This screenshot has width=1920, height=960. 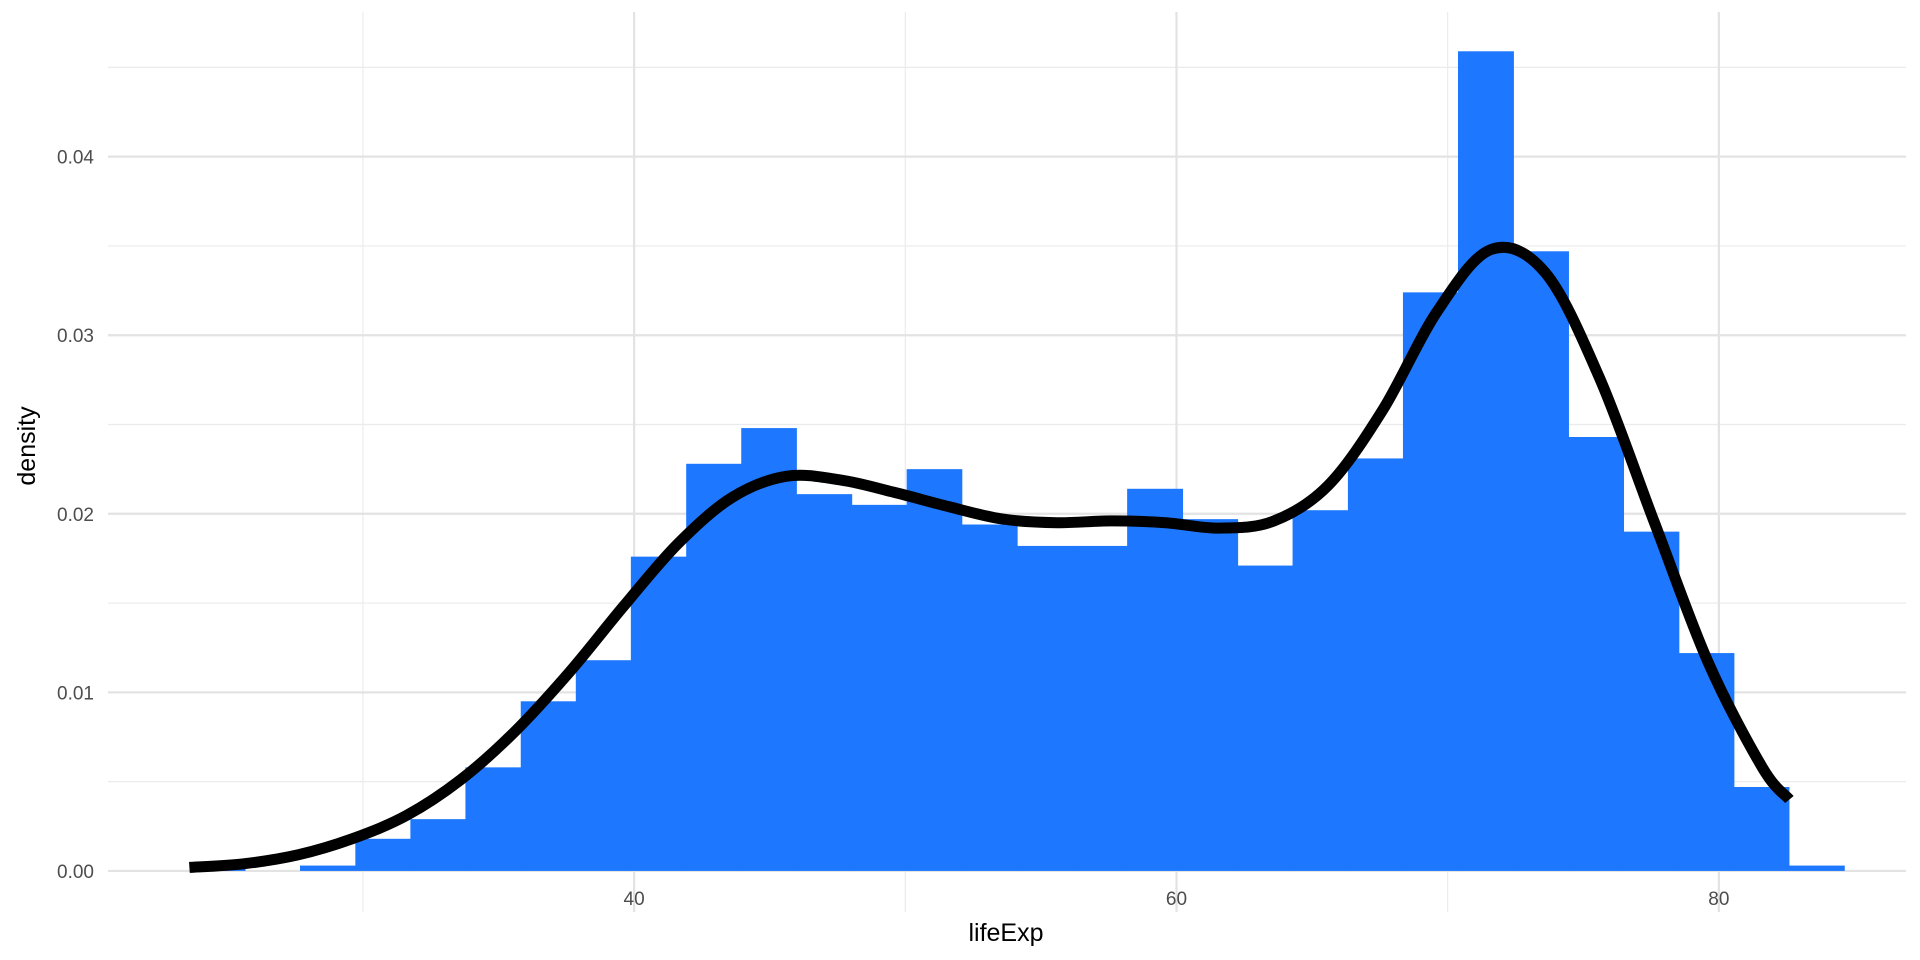 I want to click on y-tick-label: 0.02, so click(x=75, y=515).